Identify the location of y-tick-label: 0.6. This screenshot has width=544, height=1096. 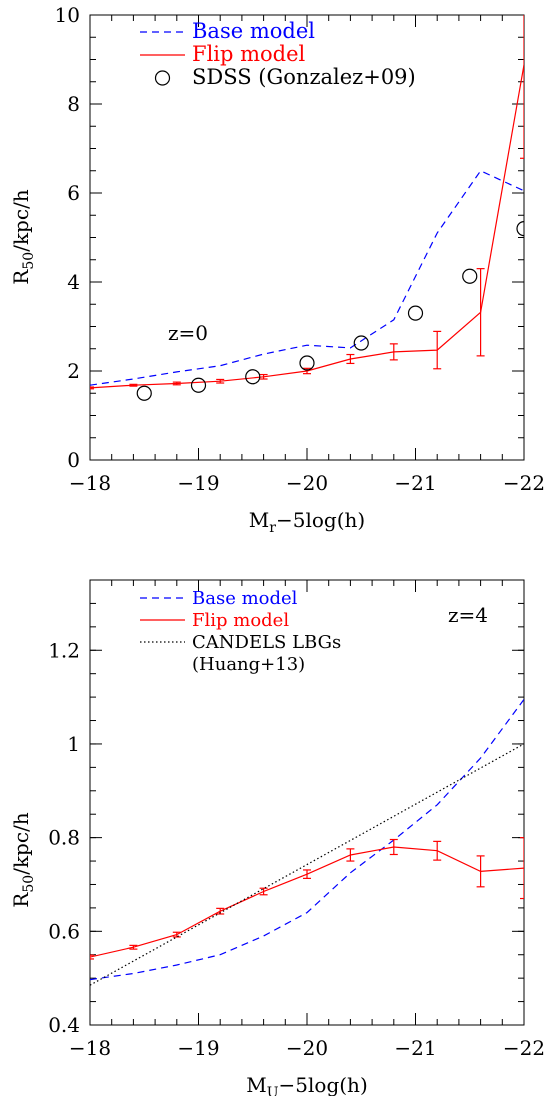
(64, 931).